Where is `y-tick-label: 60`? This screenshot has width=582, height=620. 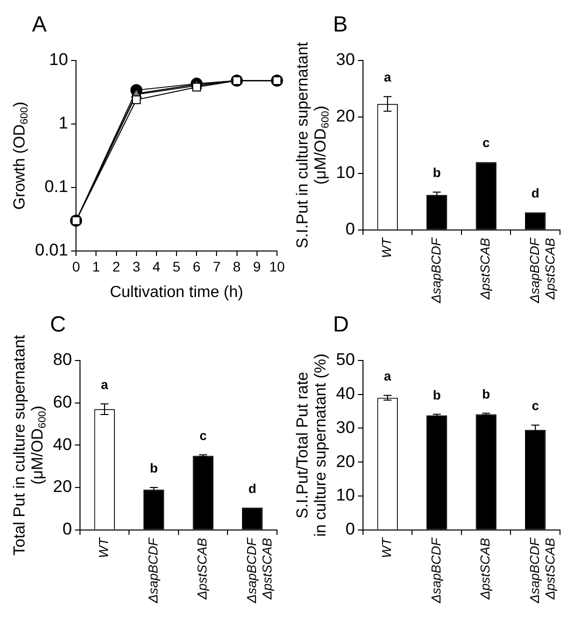
y-tick-label: 60 is located at coordinates (62, 402).